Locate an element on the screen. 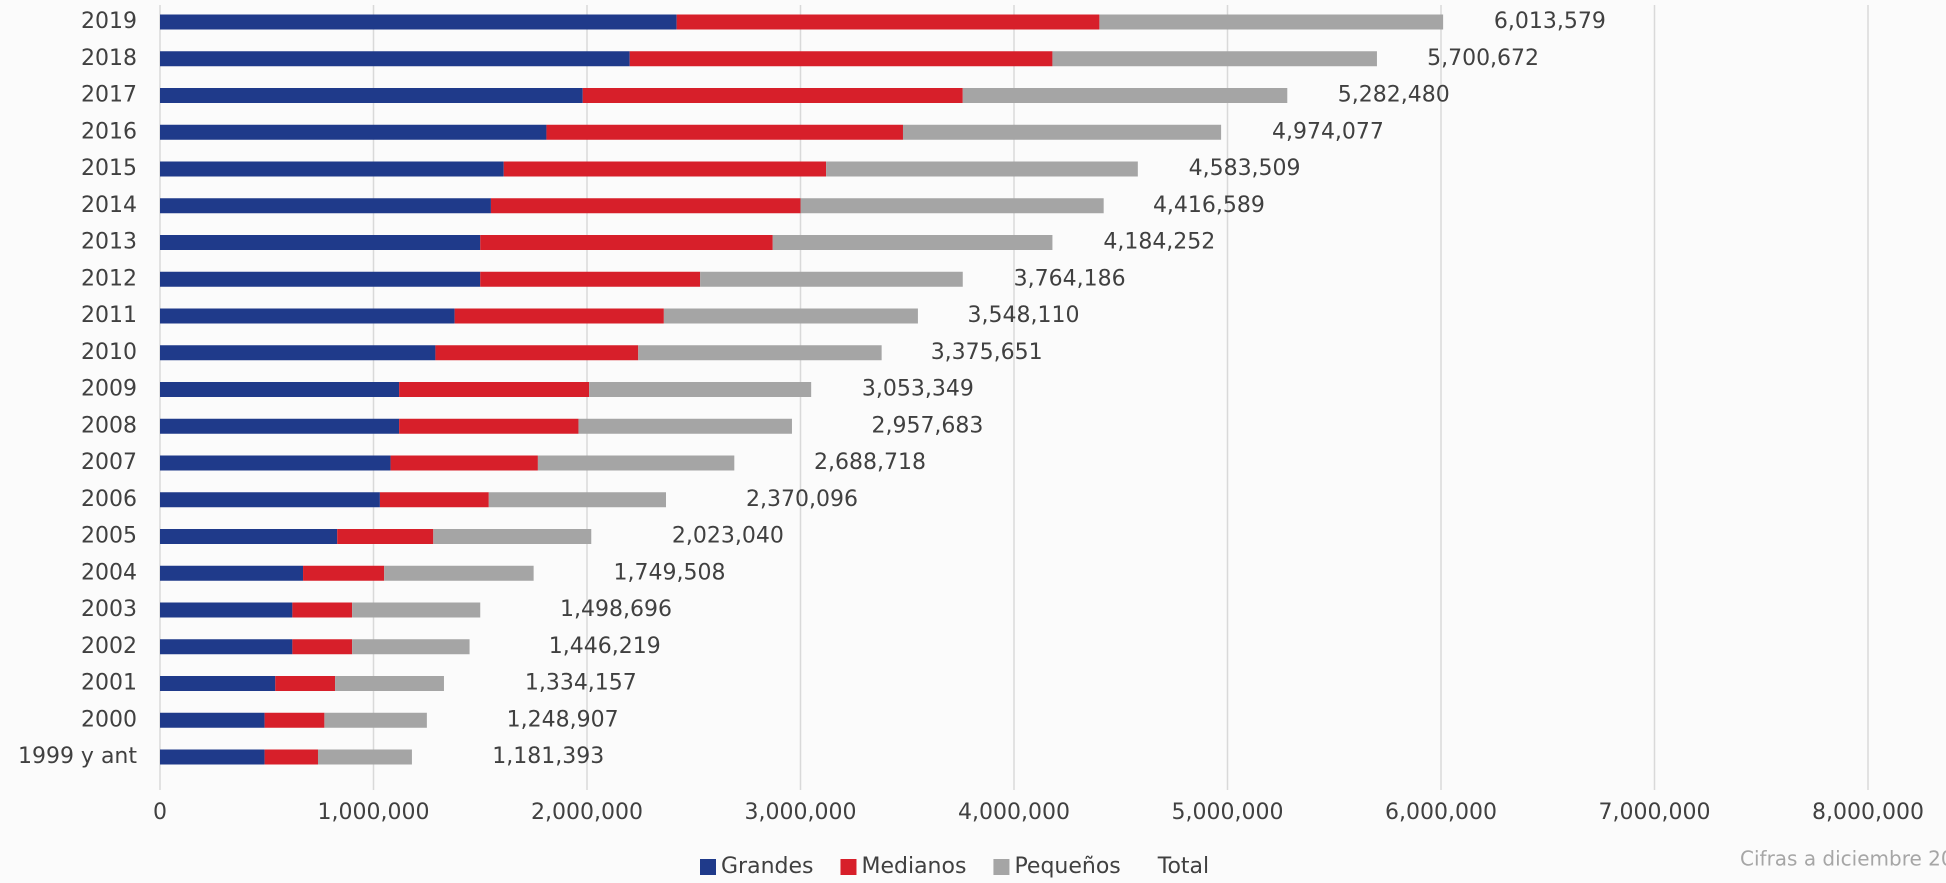 The width and height of the screenshot is (1946, 883). total-label: 1,446,219 is located at coordinates (605, 646).